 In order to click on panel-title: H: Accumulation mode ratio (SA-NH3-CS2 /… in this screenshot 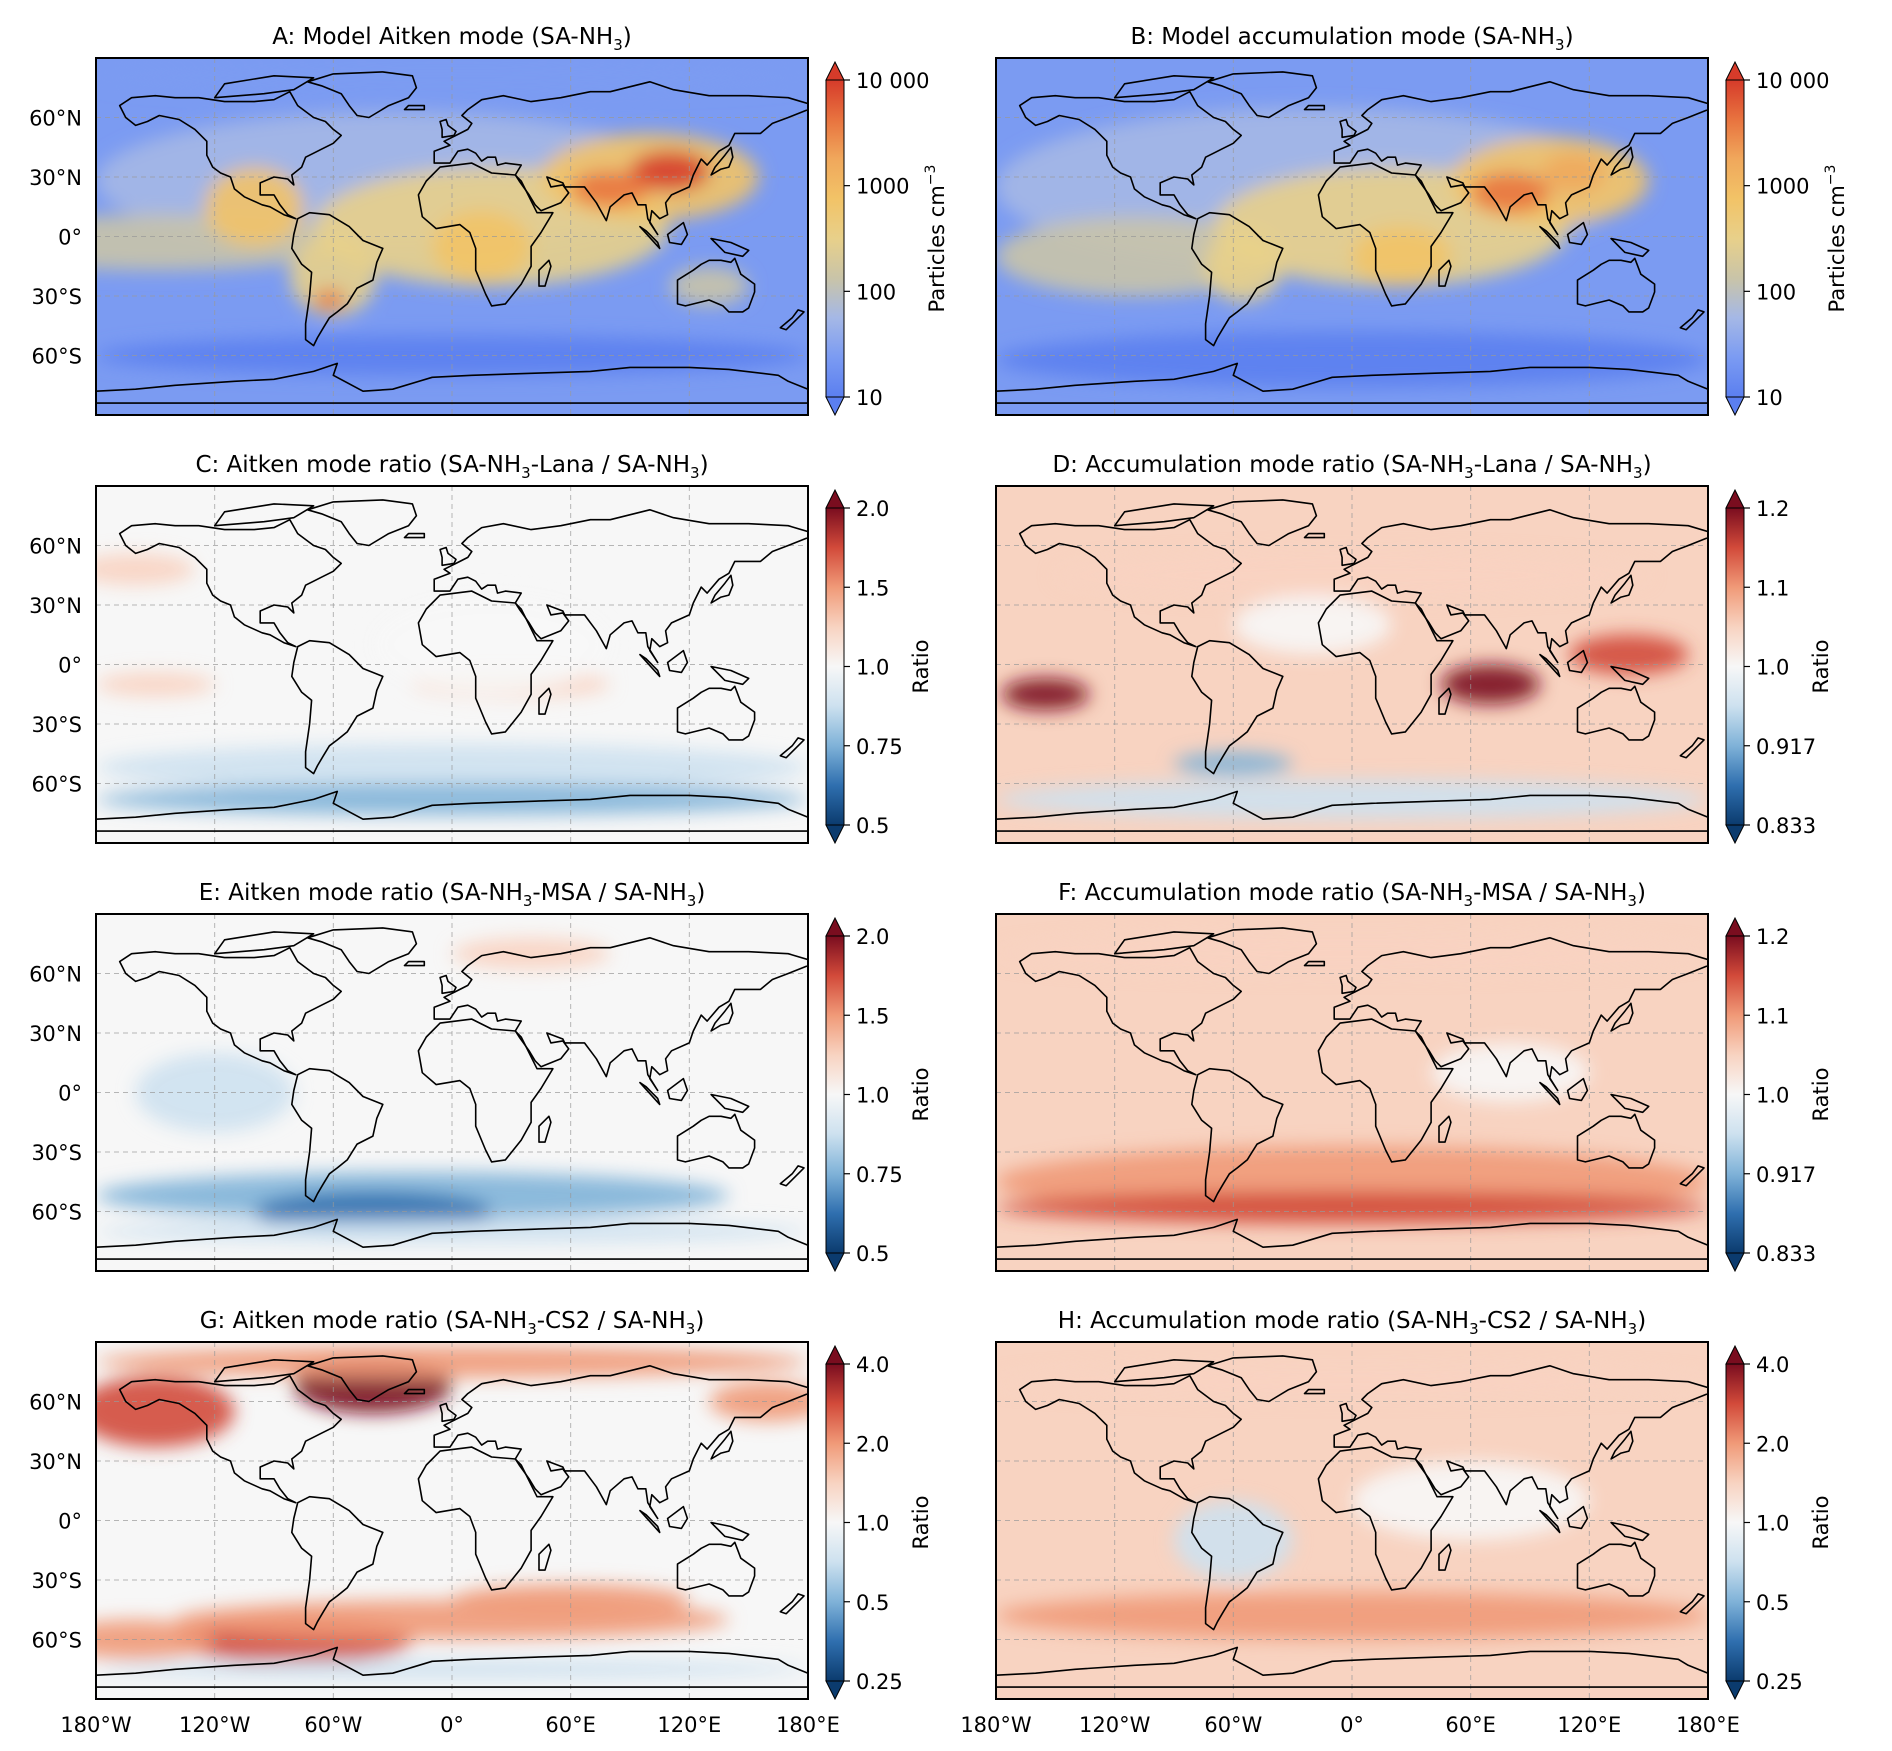, I will do `click(1352, 1323)`.